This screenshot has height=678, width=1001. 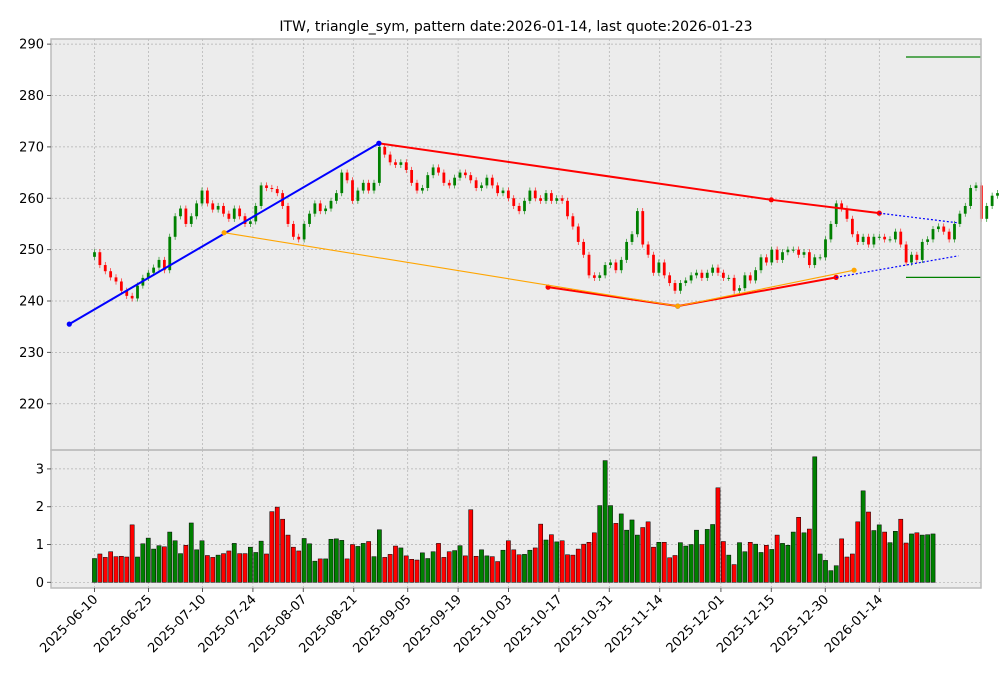 I want to click on volume-tick-label: 2, so click(x=40, y=507).